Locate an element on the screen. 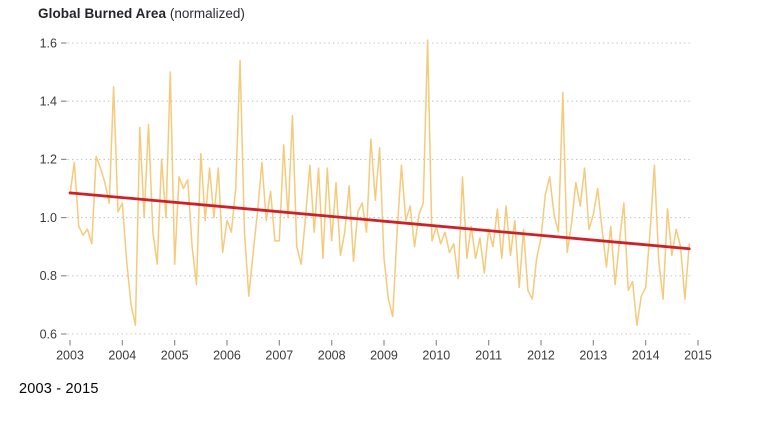 The width and height of the screenshot is (759, 425). chart-title: Global Burned Area (normalized) is located at coordinates (141, 13).